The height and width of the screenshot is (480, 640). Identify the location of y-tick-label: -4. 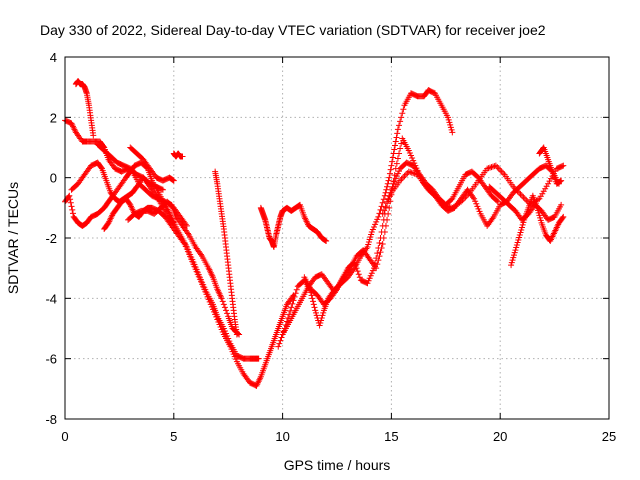
(51, 298).